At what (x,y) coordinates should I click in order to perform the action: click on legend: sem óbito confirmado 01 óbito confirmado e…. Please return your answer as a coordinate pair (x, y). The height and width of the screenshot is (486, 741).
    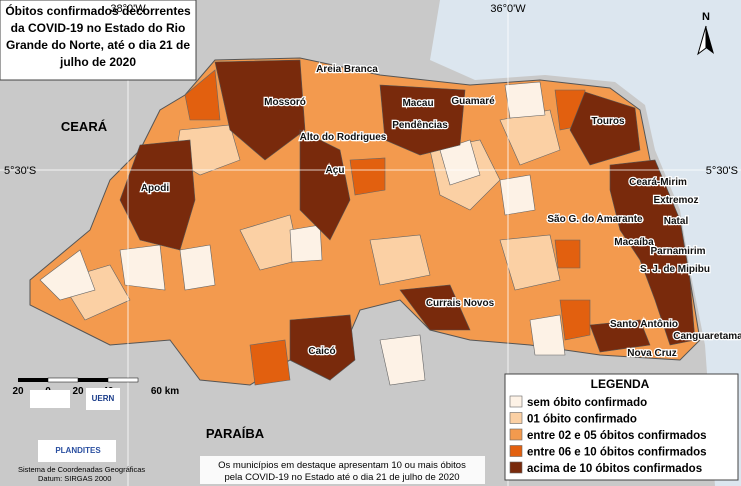
    Looking at the image, I should click on (608, 435).